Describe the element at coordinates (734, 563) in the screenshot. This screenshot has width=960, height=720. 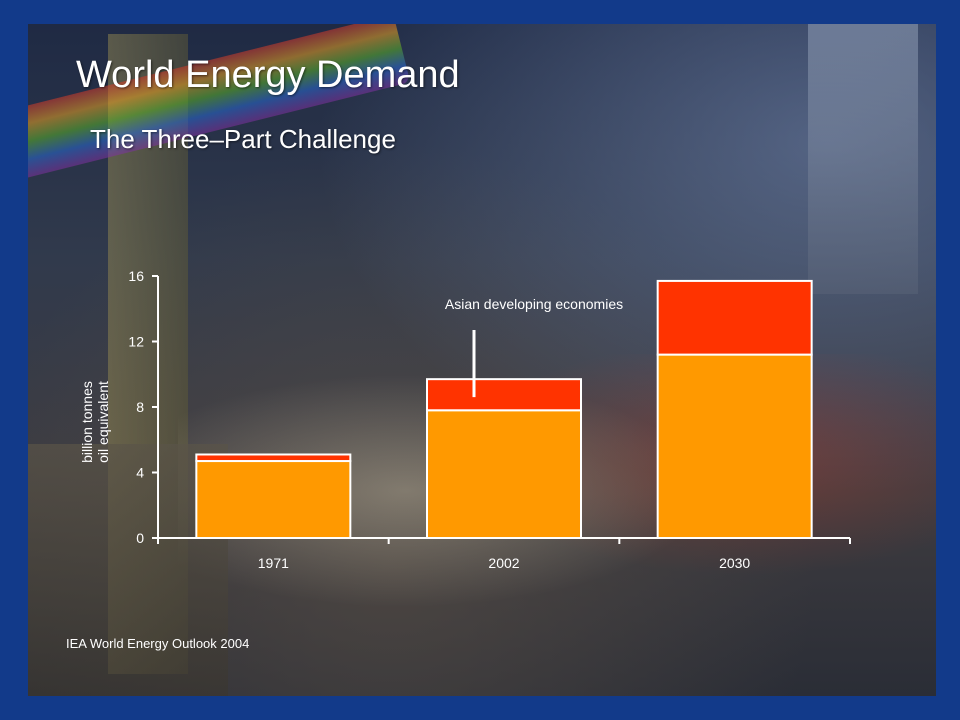
I see `x-tick-label-2030: 2030` at that location.